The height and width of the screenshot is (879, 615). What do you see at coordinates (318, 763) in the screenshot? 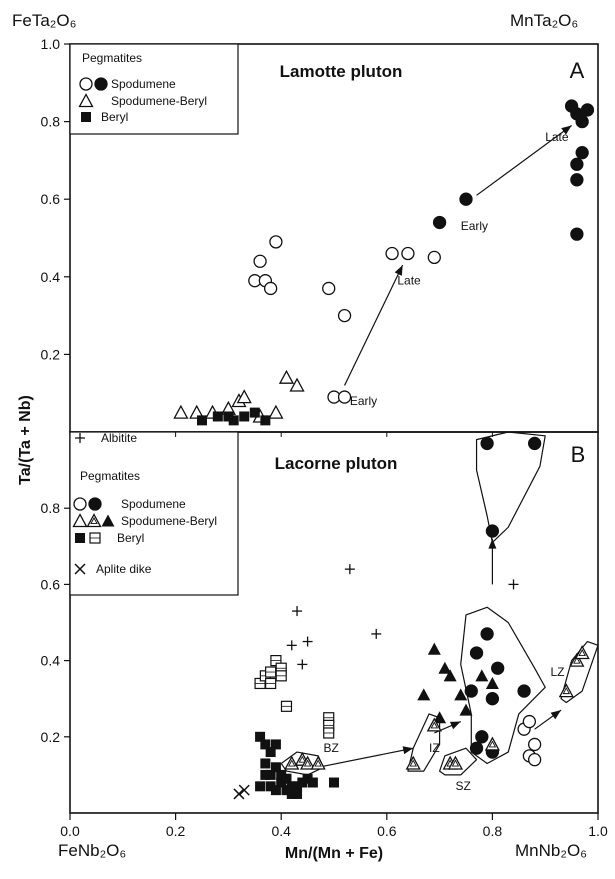
I see `panel-b-triangle-inner-point-3-inner` at bounding box center [318, 763].